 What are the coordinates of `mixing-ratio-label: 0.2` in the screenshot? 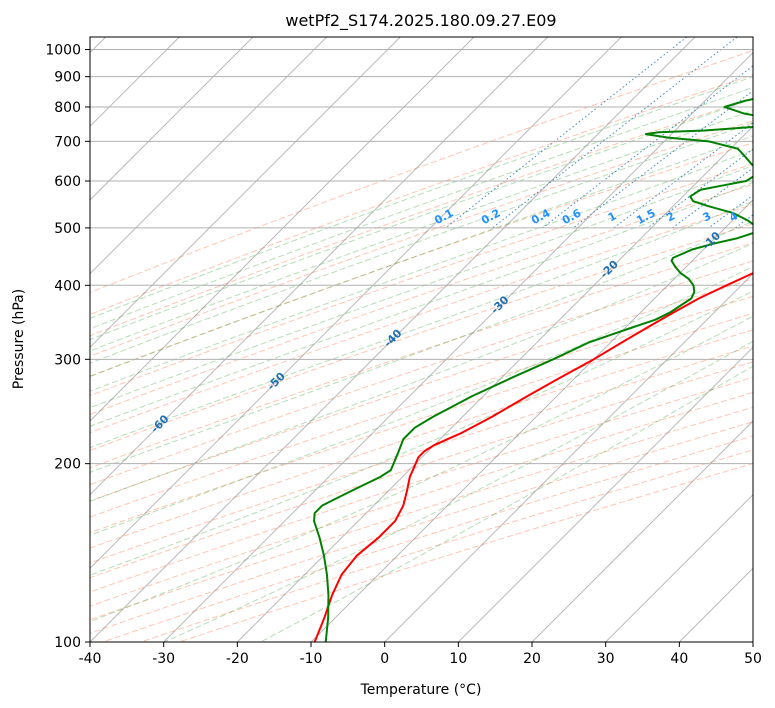 It's located at (490, 216).